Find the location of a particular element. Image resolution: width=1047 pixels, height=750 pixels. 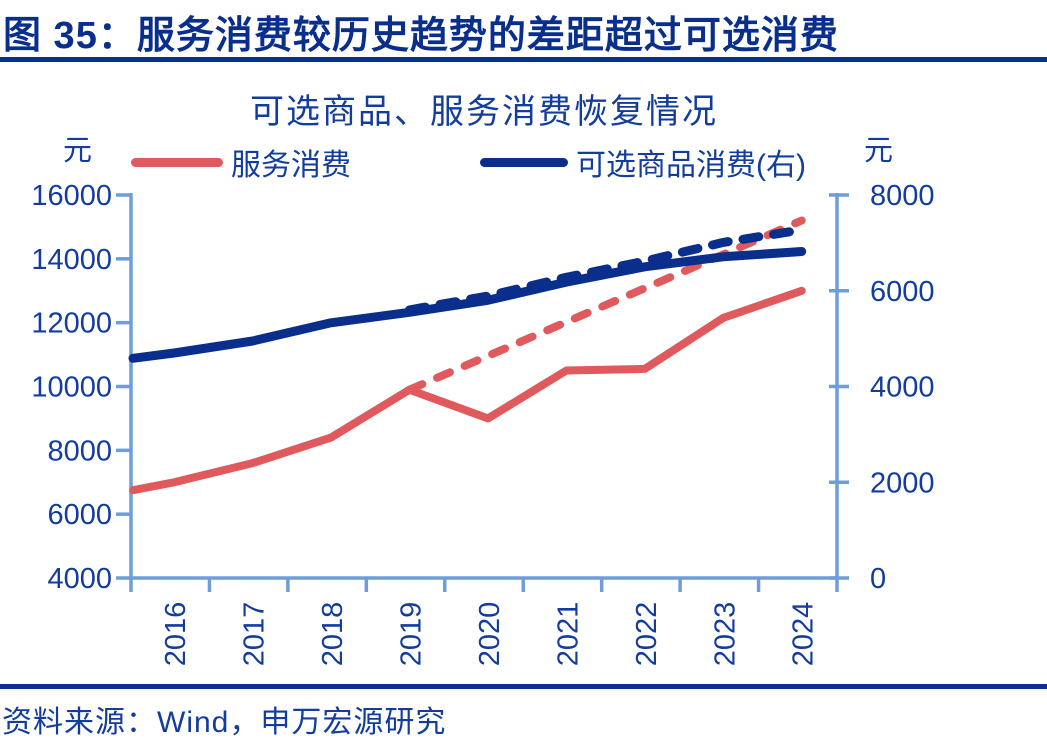

right-axis-tick-label: 2000 is located at coordinates (902, 483).